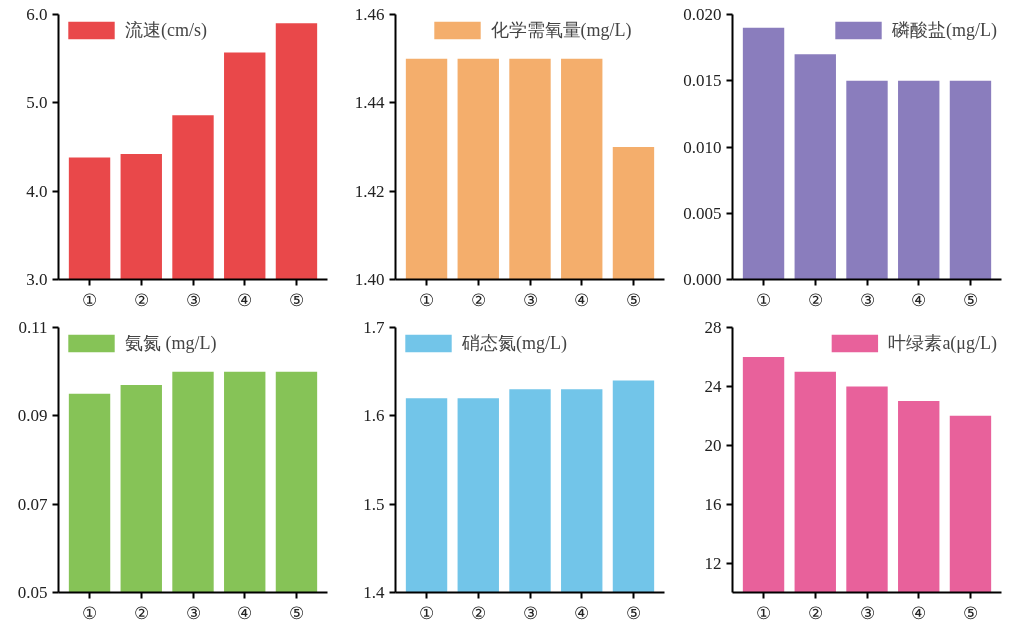  What do you see at coordinates (942, 343) in the screenshot?
I see `legend-label: 叶绿素a(μg/L)` at bounding box center [942, 343].